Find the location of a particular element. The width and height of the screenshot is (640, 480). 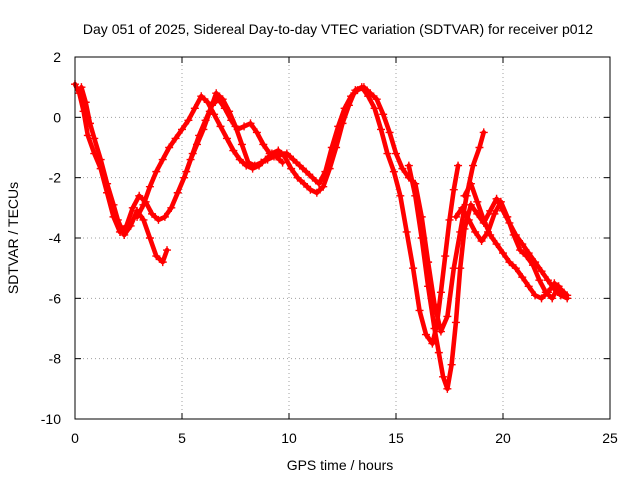

y-tick-label: -4 is located at coordinates (55, 238).